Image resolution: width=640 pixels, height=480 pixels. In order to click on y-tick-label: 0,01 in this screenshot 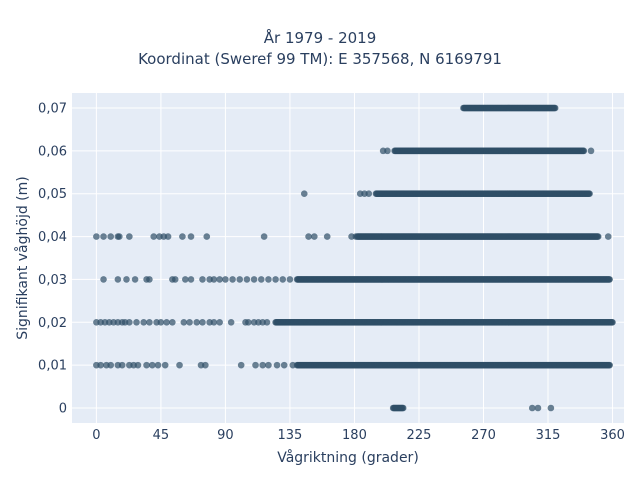, I will do `click(52, 366)`.